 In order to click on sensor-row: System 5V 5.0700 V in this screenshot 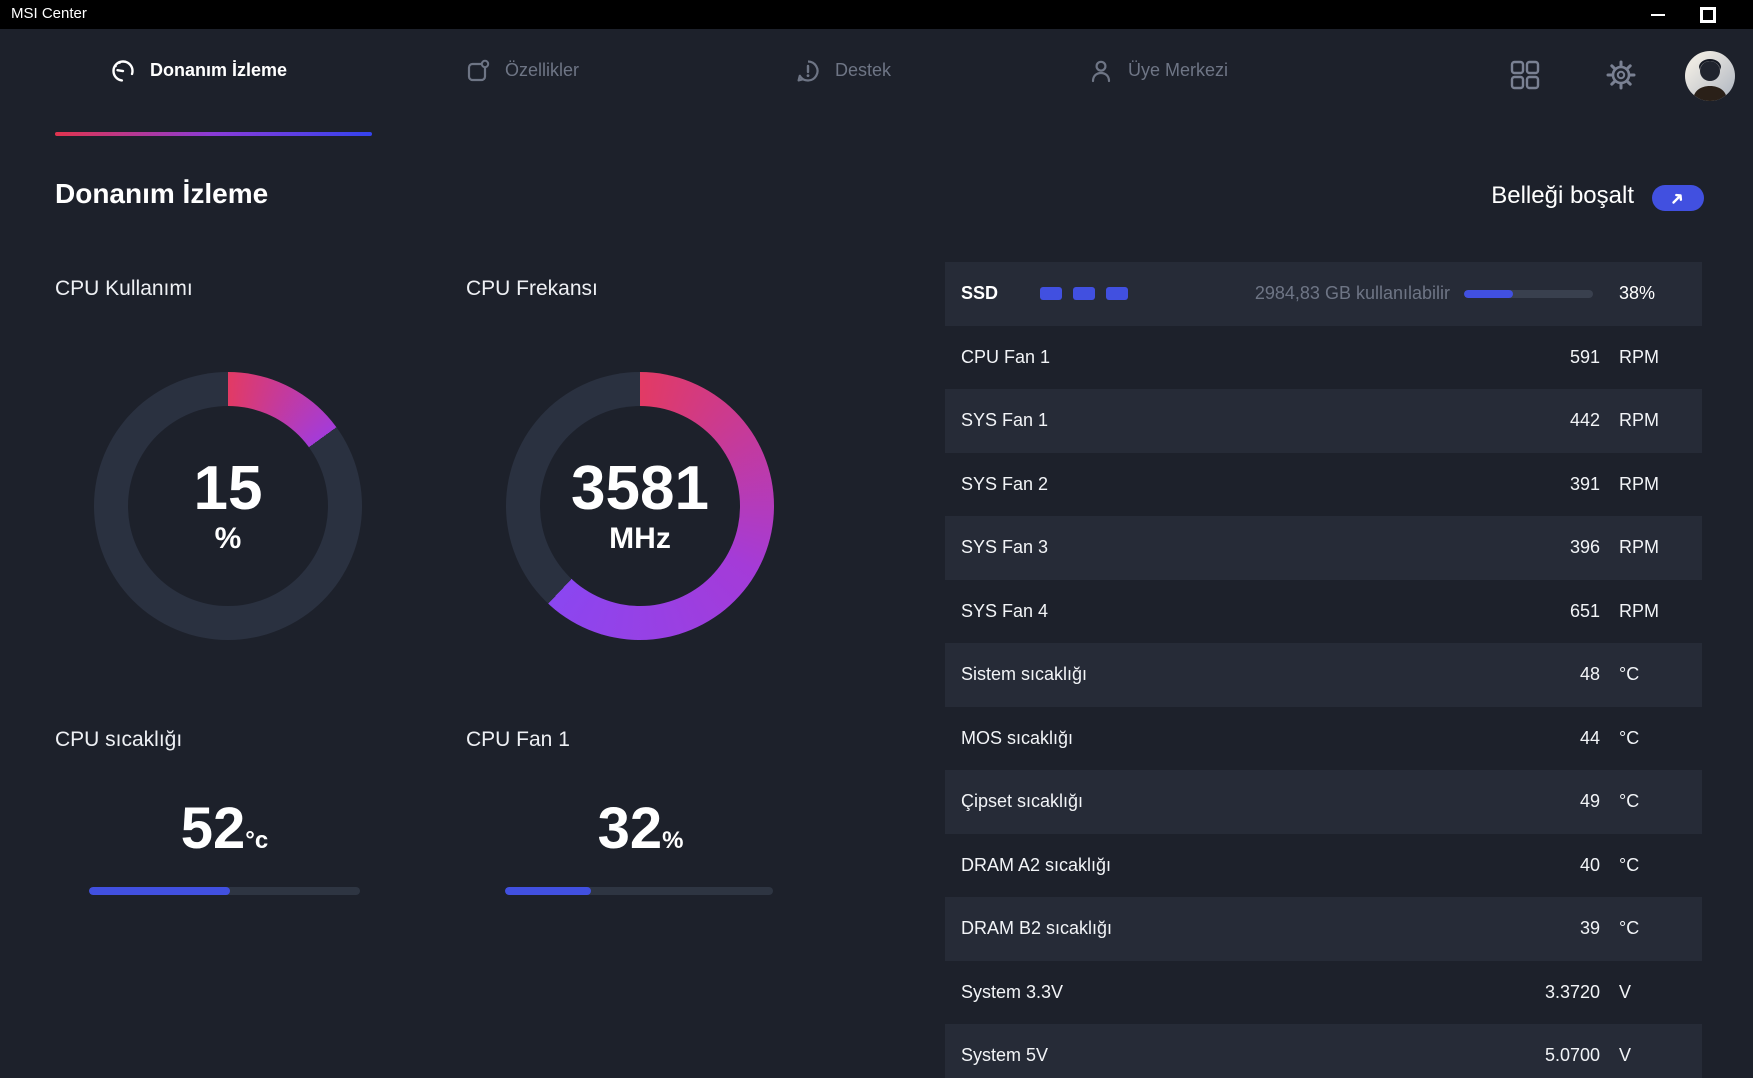, I will do `click(1323, 1051)`.